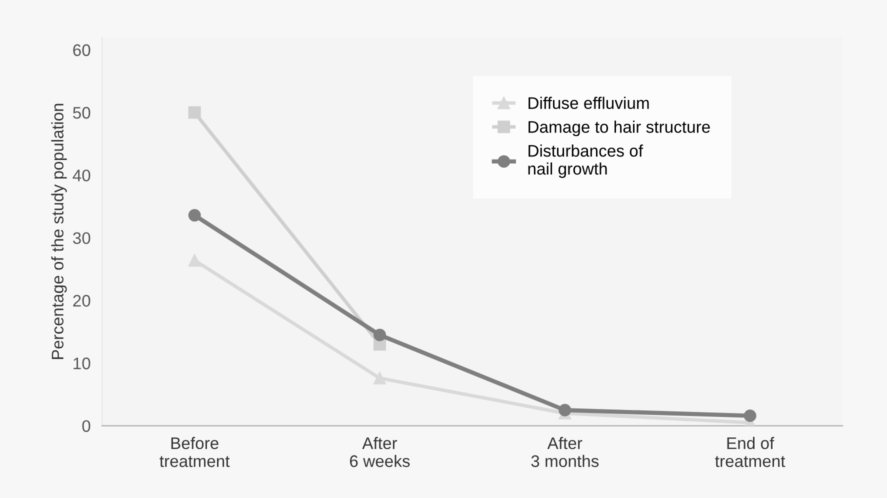 The width and height of the screenshot is (887, 498). I want to click on x-tick-label: Before treatment, so click(195, 452).